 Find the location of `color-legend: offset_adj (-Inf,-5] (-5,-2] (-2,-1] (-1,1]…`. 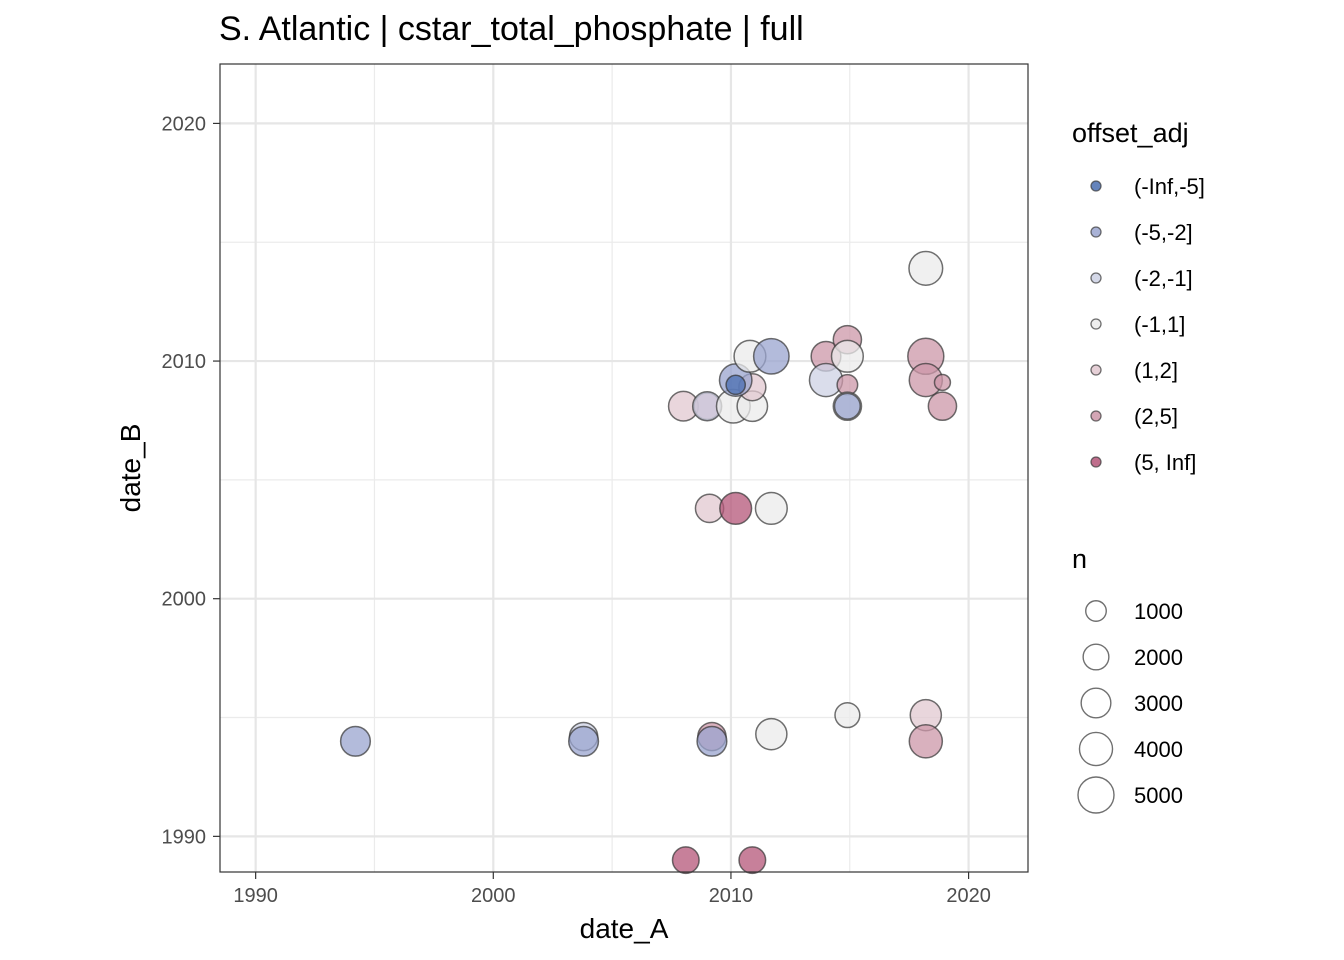

color-legend: offset_adj (-Inf,-5] (-5,-2] (-2,-1] (-1,1]… is located at coordinates (1138, 296).